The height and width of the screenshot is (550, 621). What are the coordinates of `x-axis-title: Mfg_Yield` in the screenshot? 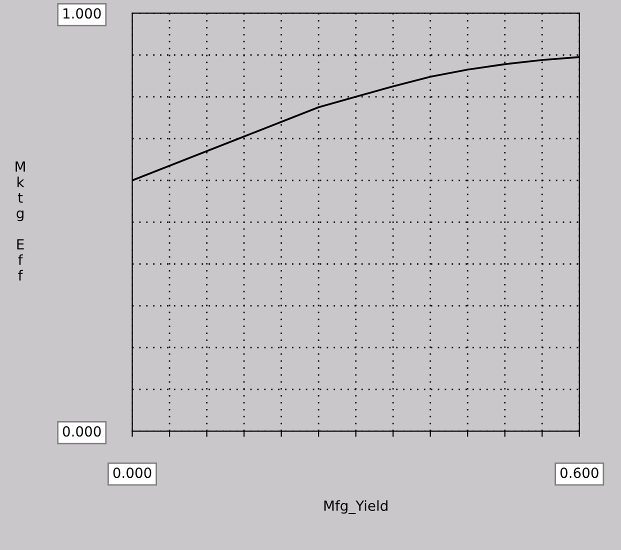 It's located at (356, 507).